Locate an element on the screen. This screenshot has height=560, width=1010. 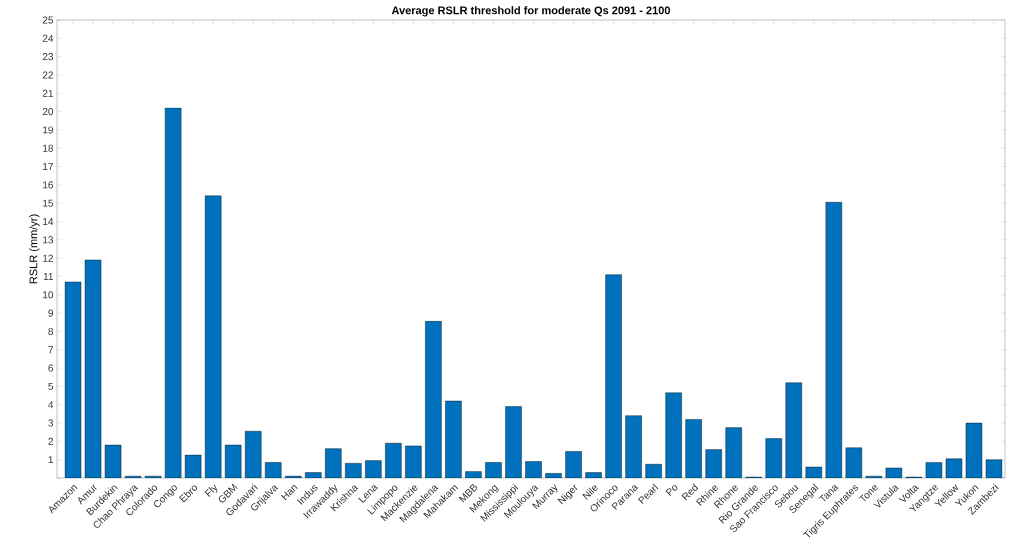
y-tick-label: 10 is located at coordinates (48, 295).